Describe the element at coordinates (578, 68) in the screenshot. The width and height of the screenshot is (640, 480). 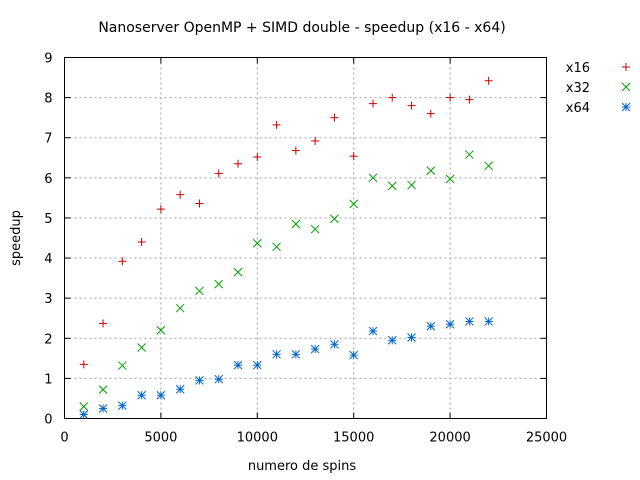
I see `legend-label-x16: x16` at that location.